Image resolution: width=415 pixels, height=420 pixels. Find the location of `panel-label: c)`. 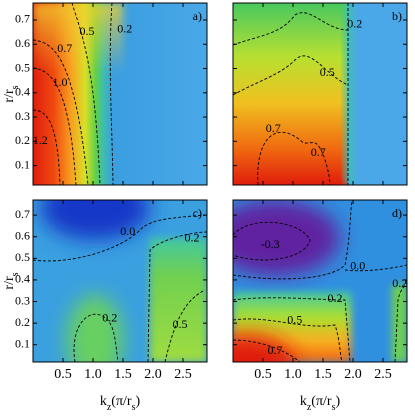

panel-label: c) is located at coordinates (197, 213).